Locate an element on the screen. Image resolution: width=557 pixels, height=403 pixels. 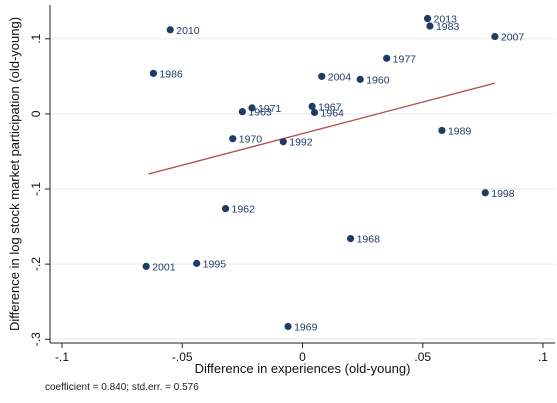
x-tick-label: .05 is located at coordinates (422, 357).